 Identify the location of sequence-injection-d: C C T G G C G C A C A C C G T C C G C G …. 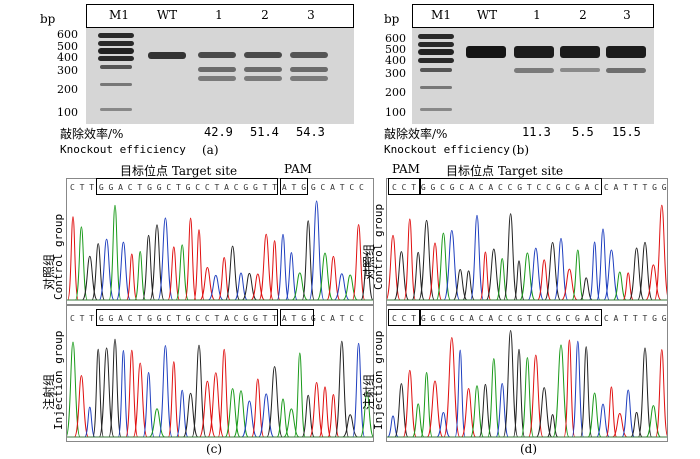
(529, 318).